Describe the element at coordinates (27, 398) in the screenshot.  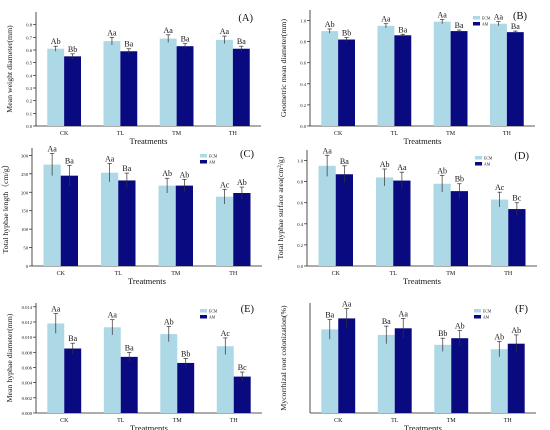
I see `y-tick-label: 0.002` at that location.